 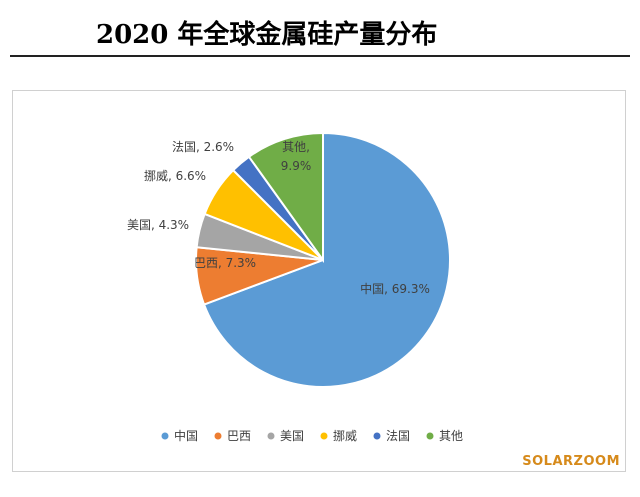 I want to click on legend-label-3: 美国, so click(x=292, y=436).